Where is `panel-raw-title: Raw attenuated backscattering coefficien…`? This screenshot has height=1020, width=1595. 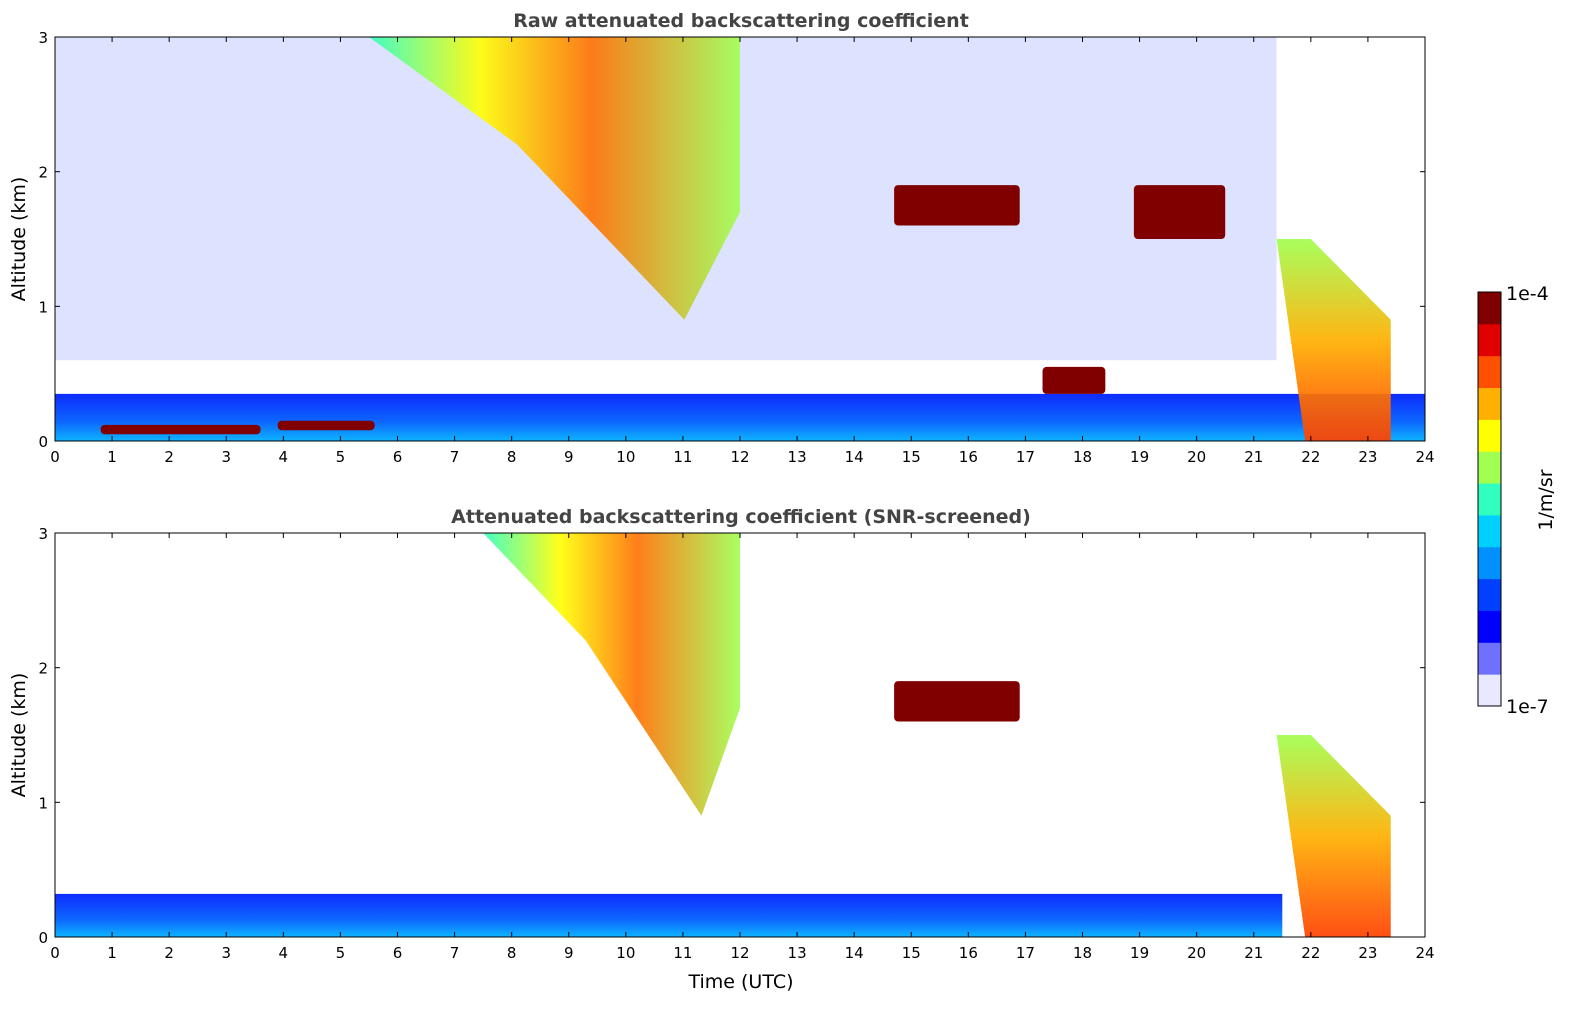 panel-raw-title: Raw attenuated backscattering coefficien… is located at coordinates (741, 21).